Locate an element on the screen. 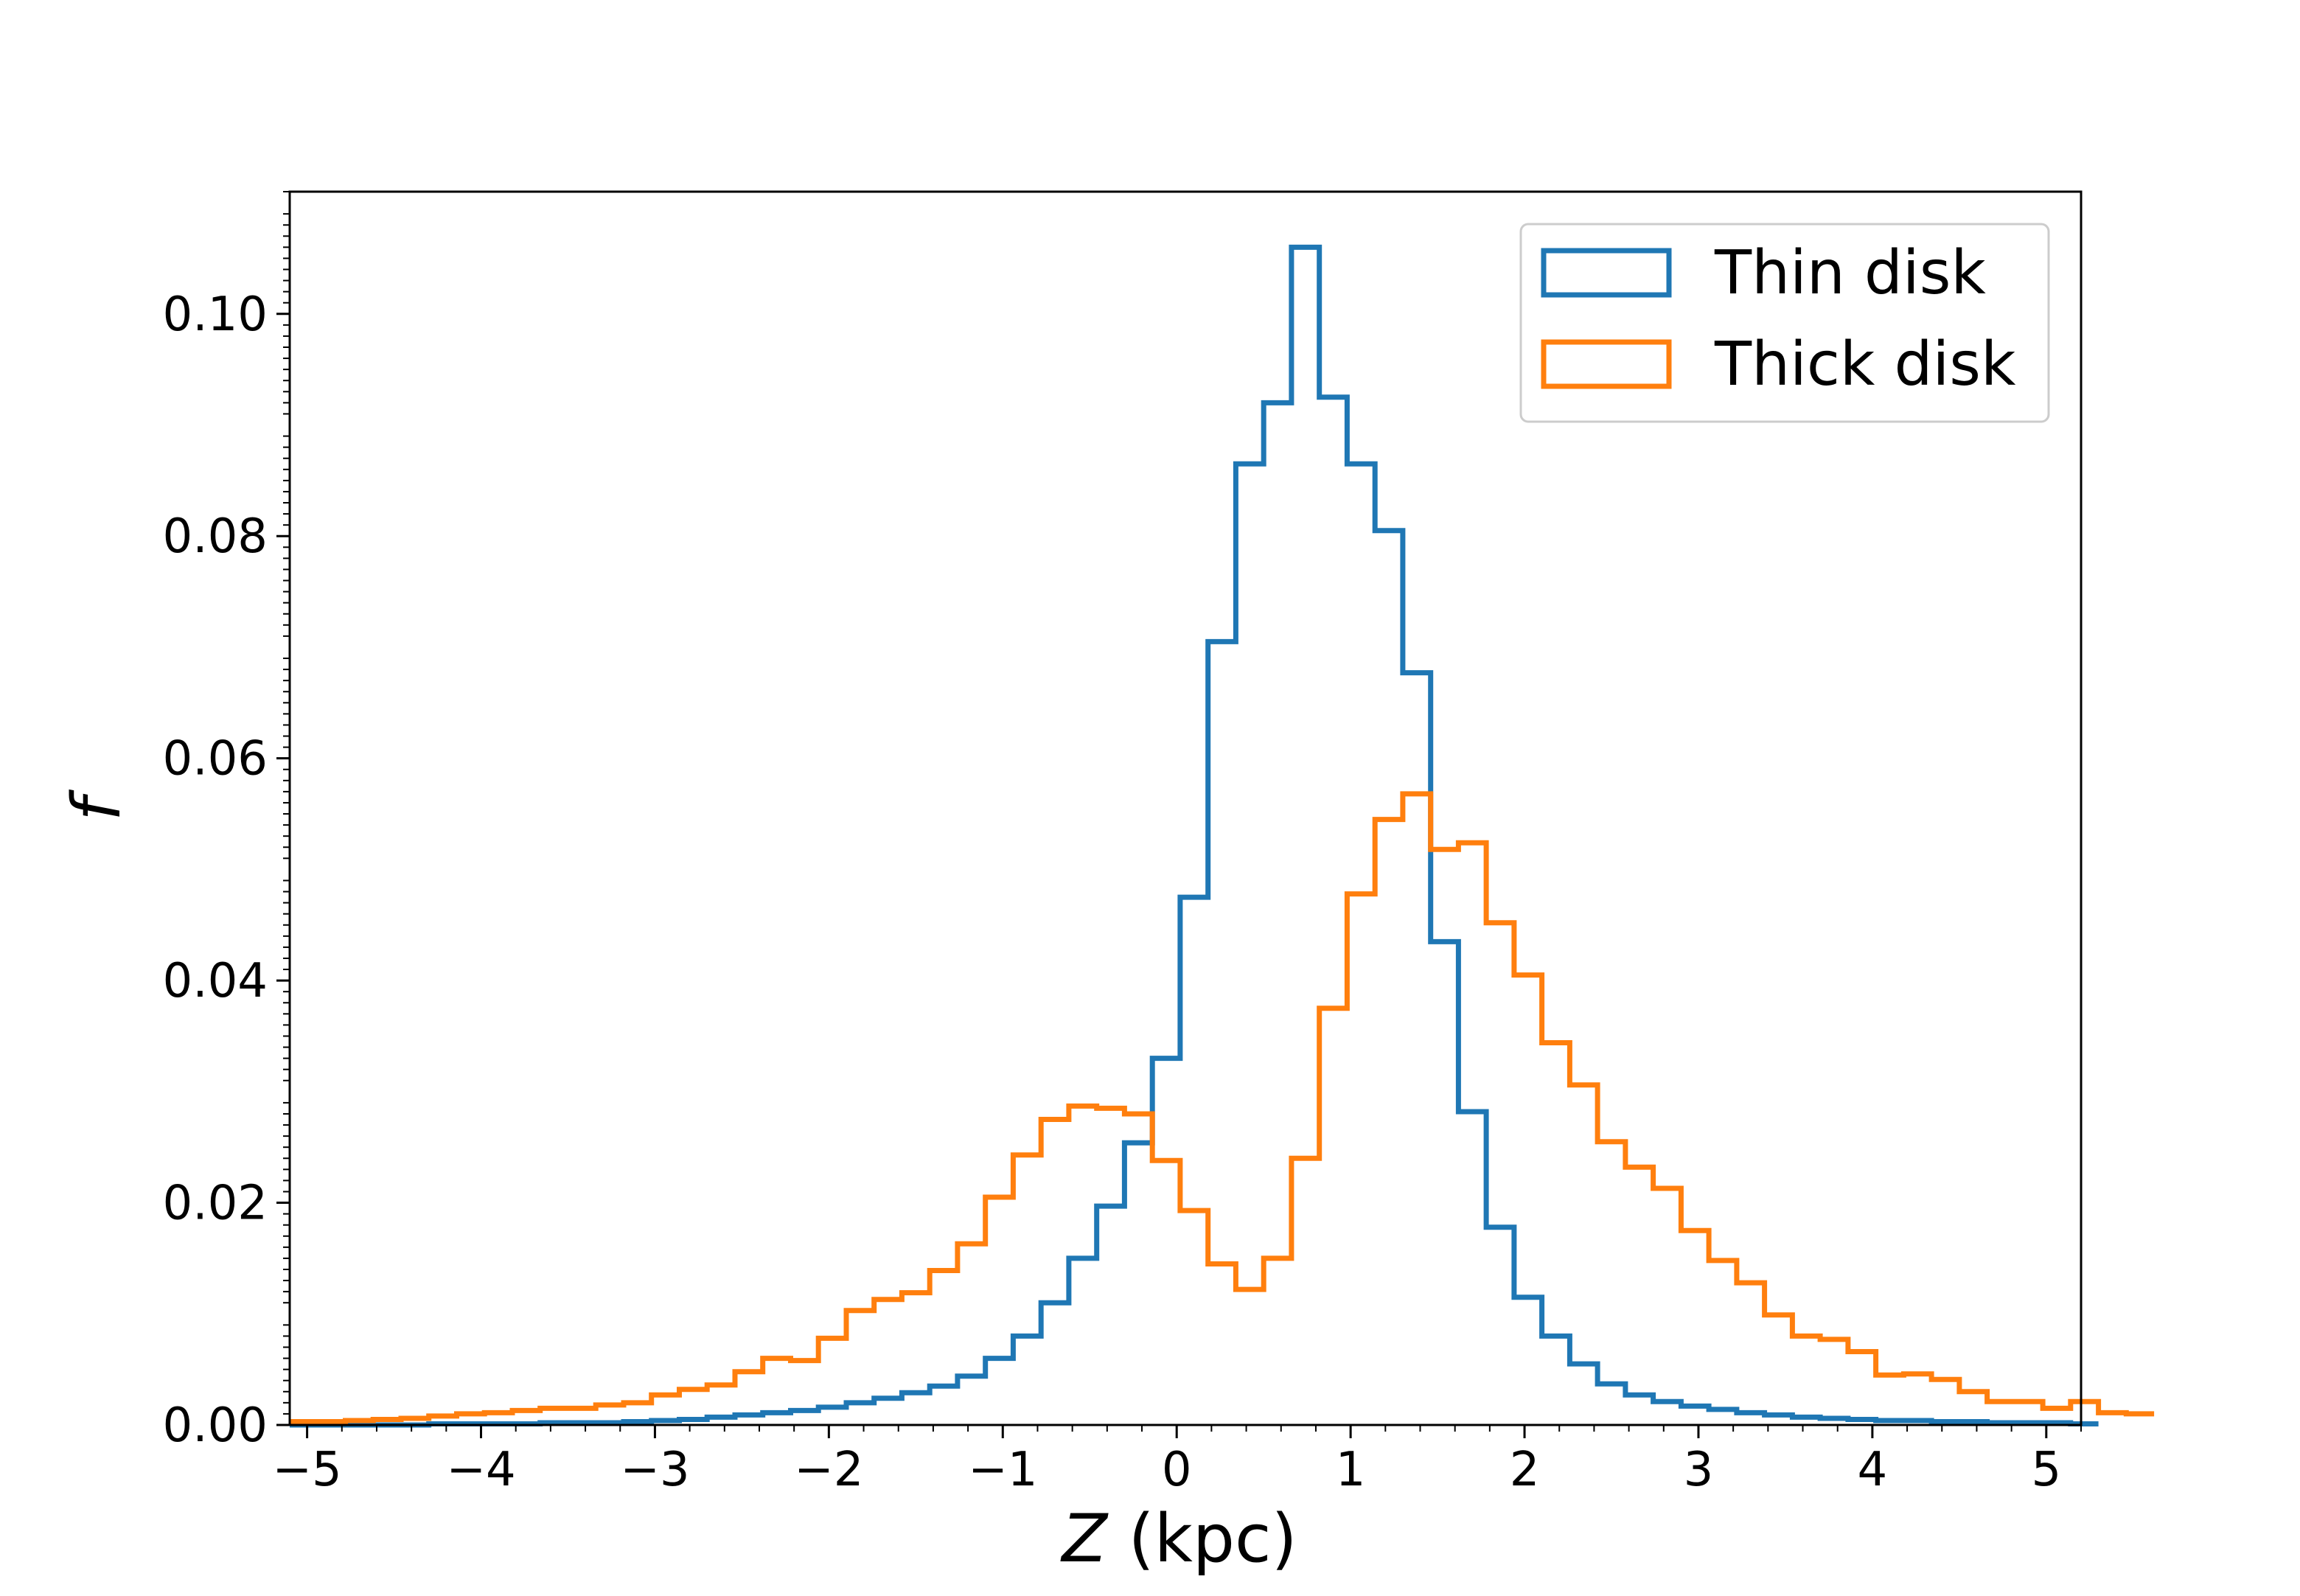 This screenshot has width=2300, height=1596. x-tick-label: 3 is located at coordinates (1699, 1470).